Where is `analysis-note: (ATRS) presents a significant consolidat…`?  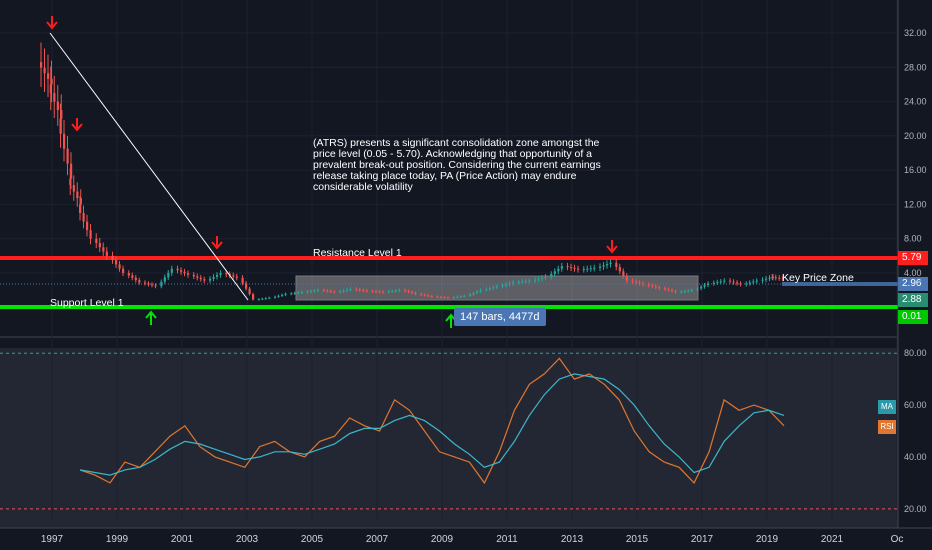
analysis-note: (ATRS) presents a significant consolidat… is located at coordinates (457, 165).